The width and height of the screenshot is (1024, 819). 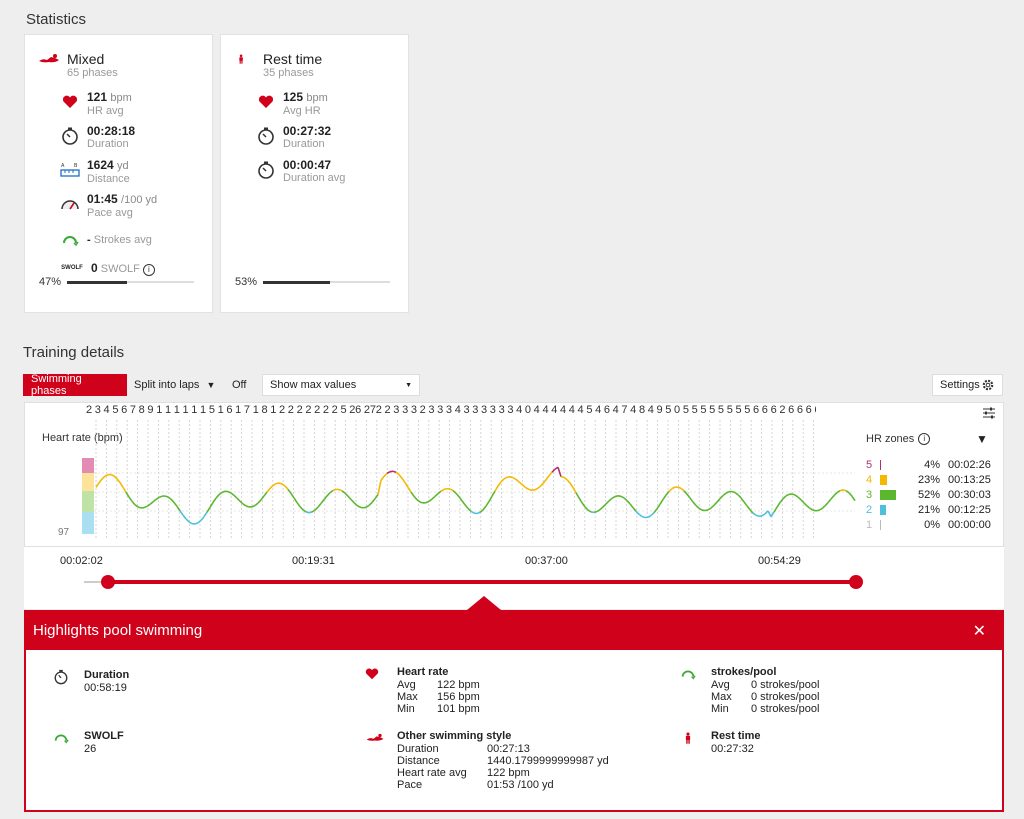 I want to click on row-key: Max, so click(x=407, y=697).